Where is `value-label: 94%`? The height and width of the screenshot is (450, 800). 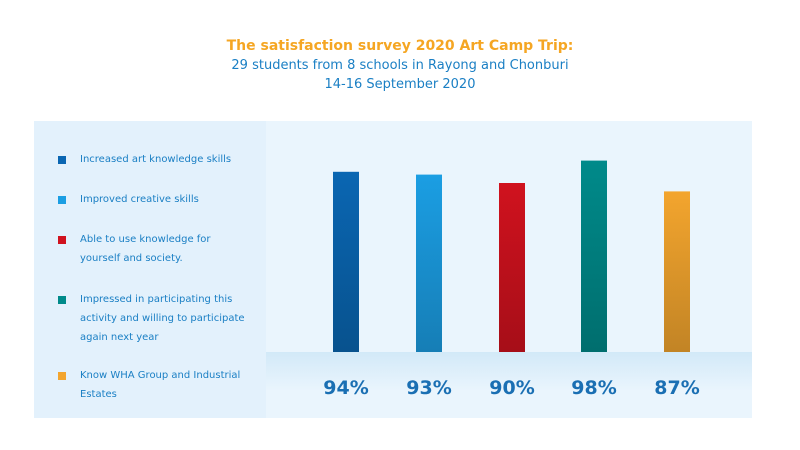 value-label: 94% is located at coordinates (345, 388).